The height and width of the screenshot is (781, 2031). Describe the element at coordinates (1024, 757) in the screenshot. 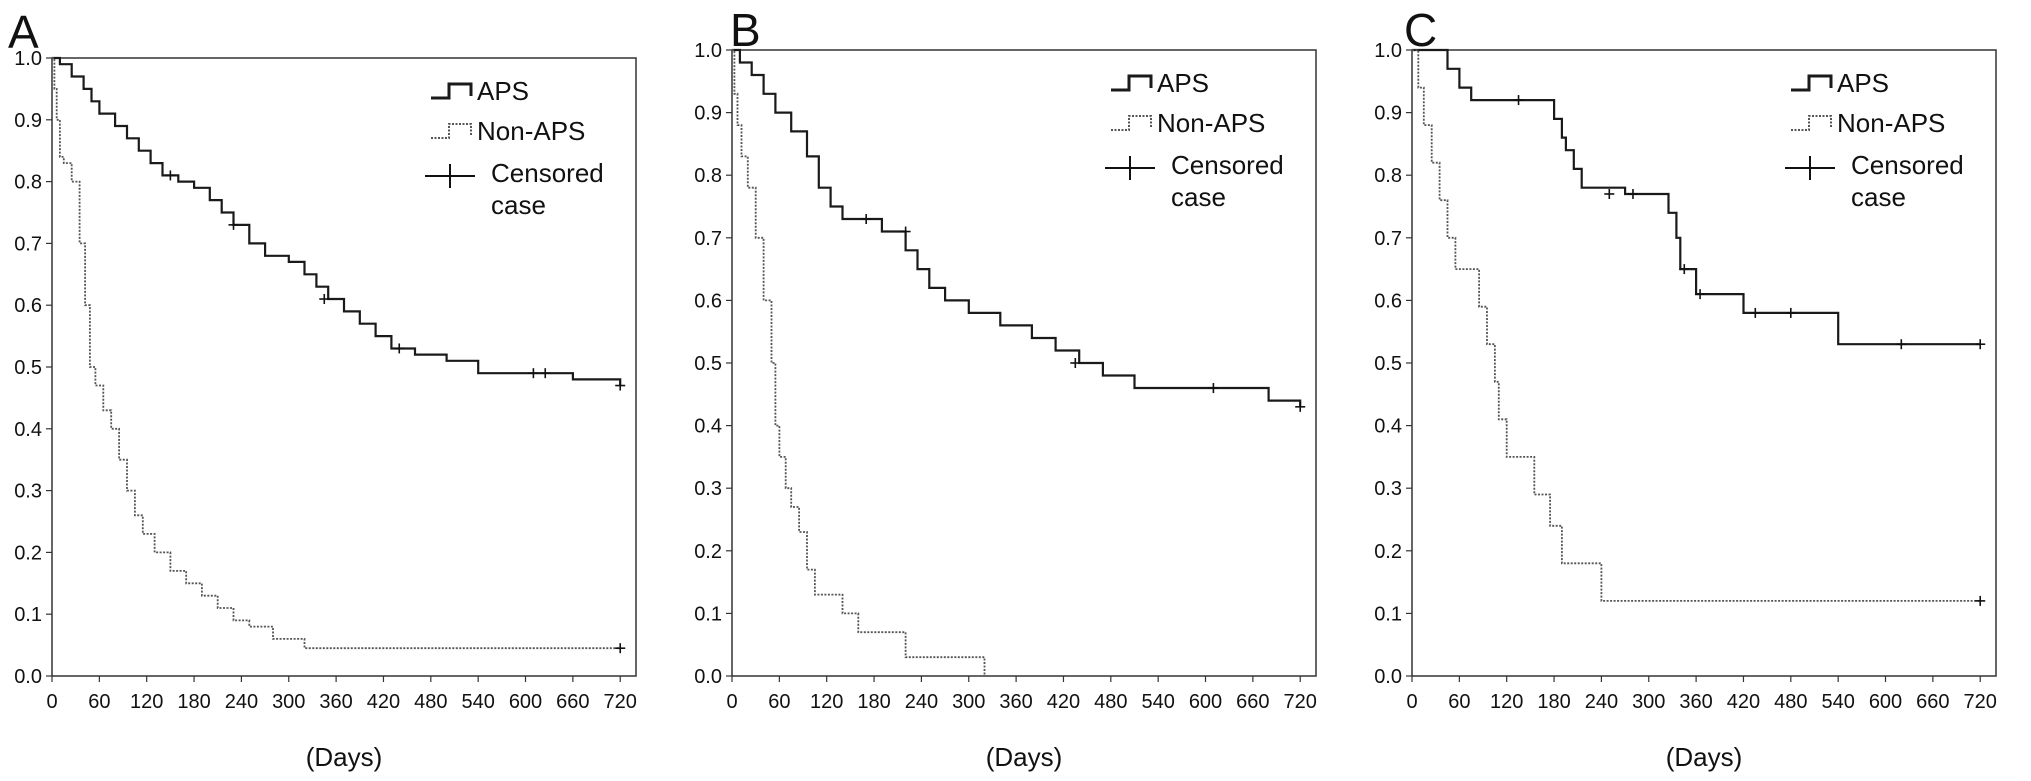

I see `x-axis-title: (Days)` at that location.